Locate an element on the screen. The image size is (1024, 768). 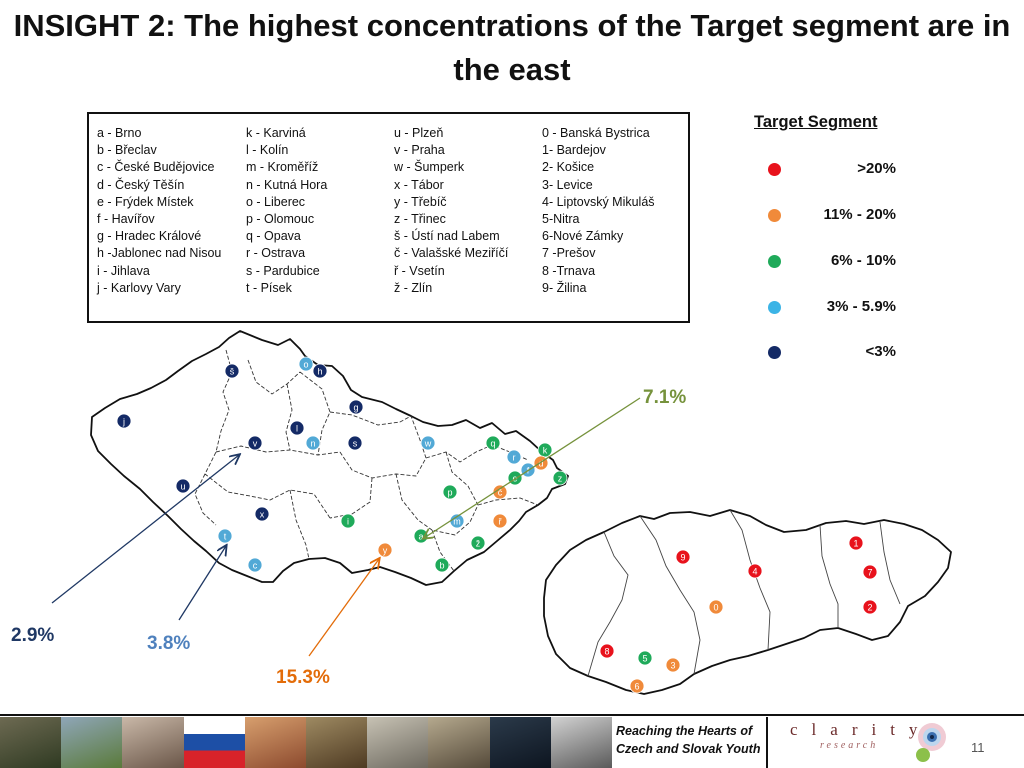
city-legend-entry: ž - Zlín is located at coordinates (413, 287).